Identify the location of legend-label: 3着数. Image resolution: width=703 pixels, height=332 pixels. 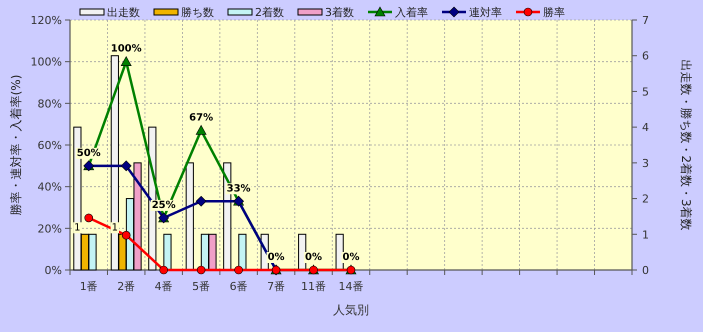
(339, 12).